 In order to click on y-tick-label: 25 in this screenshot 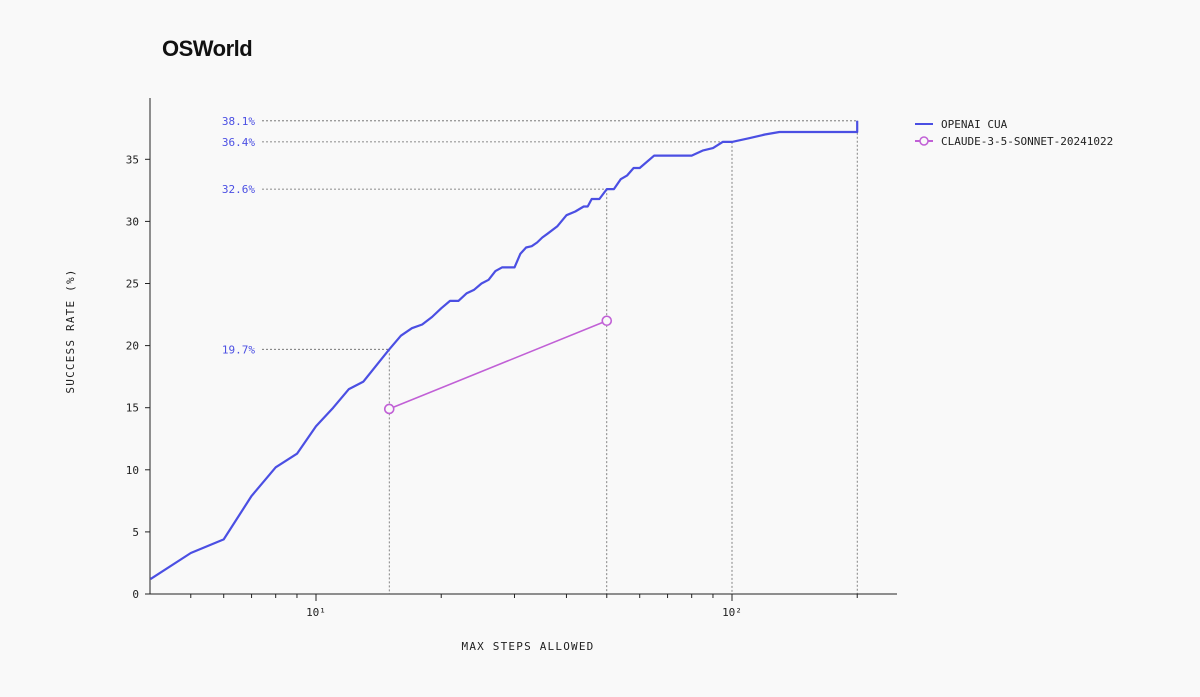, I will do `click(132, 284)`.